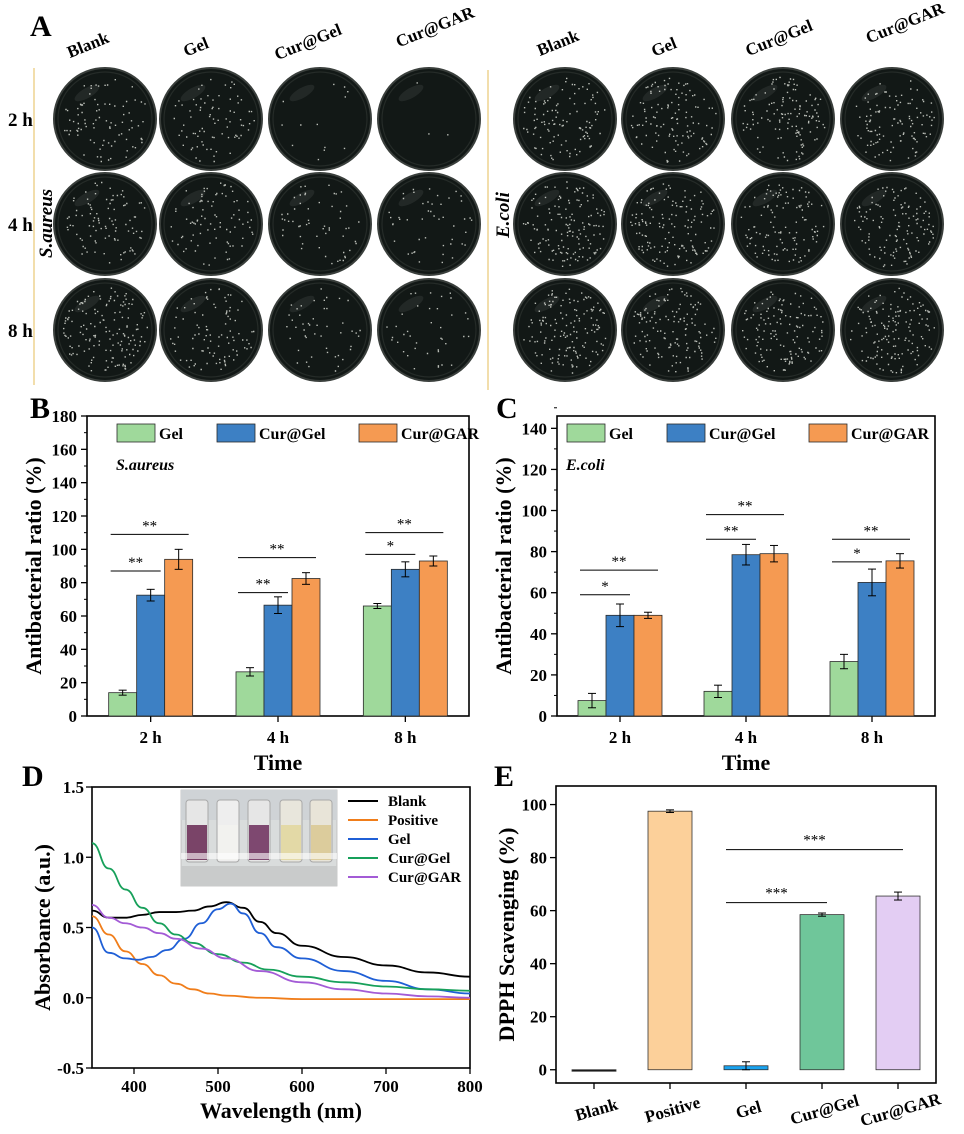  I want to click on cuvette-photo-inset, so click(259, 838).